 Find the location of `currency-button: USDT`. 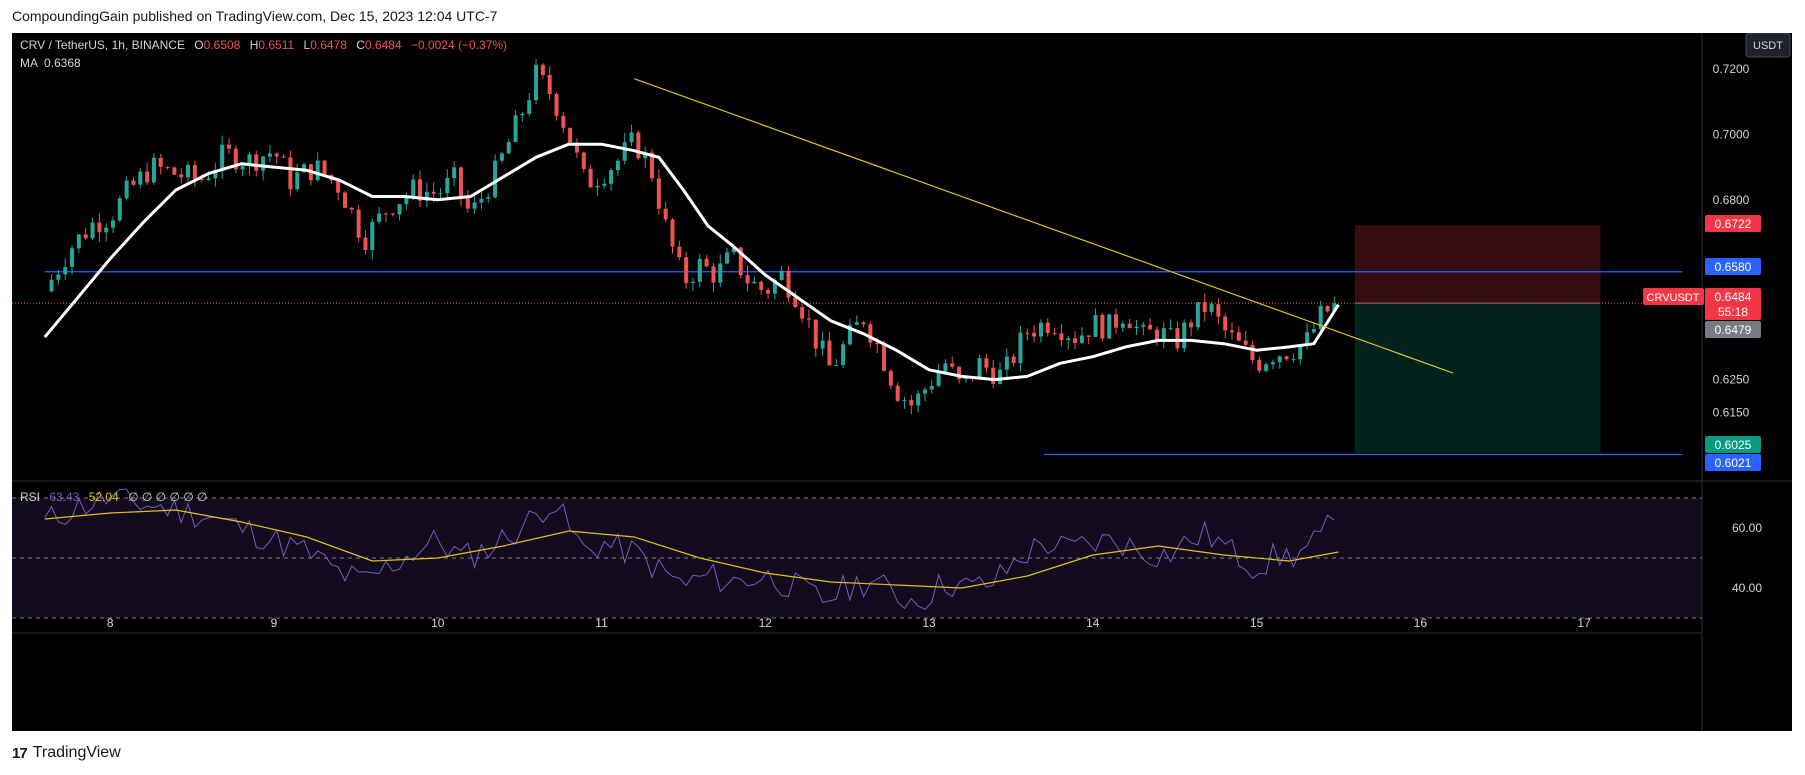

currency-button: USDT is located at coordinates (1768, 45).